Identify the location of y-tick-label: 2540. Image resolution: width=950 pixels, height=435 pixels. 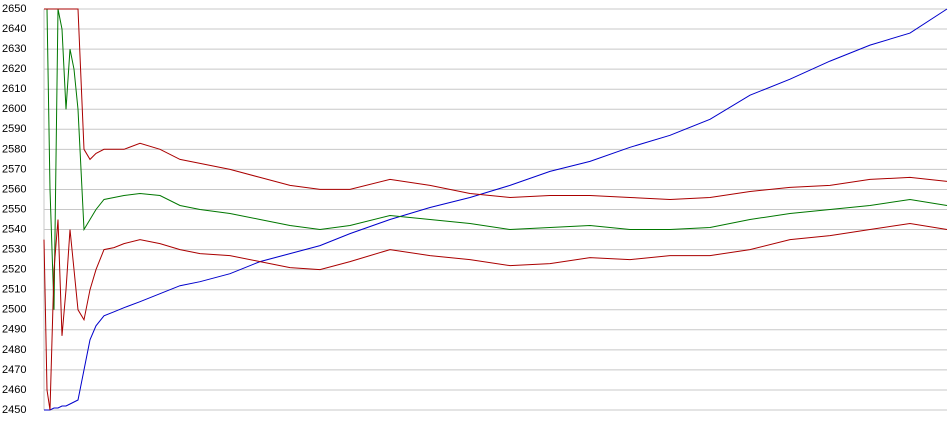
(14, 229).